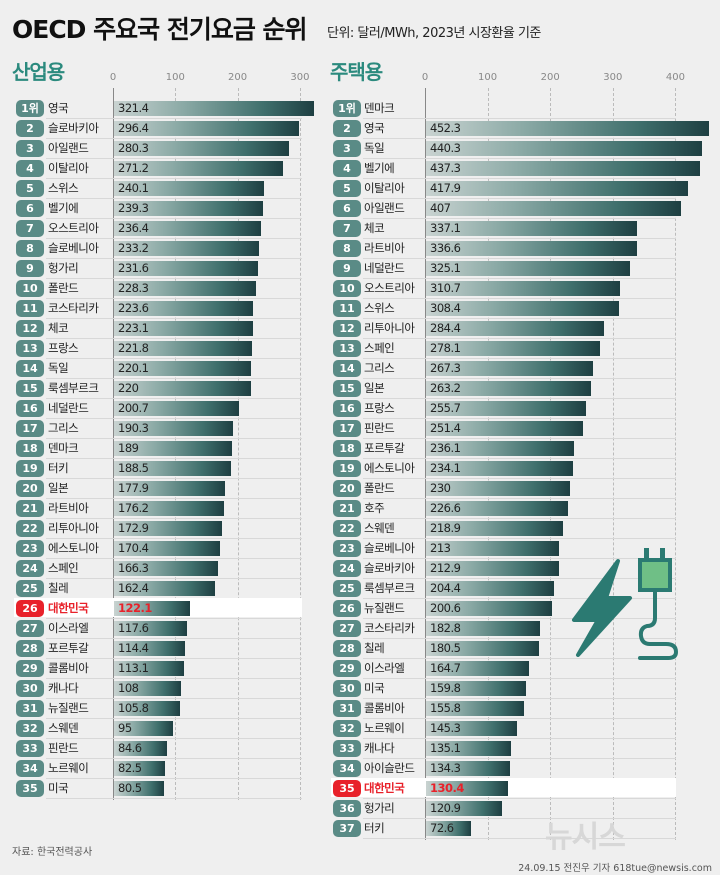  Describe the element at coordinates (135, 608) in the screenshot. I see `value-label: 122.1` at that location.